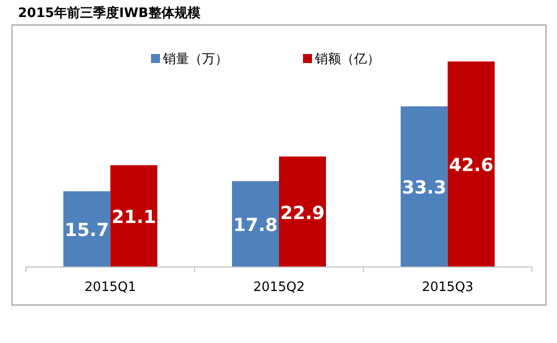 The image size is (557, 343). What do you see at coordinates (279, 287) in the screenshot?
I see `x-tick-label: 2015Q2` at bounding box center [279, 287].